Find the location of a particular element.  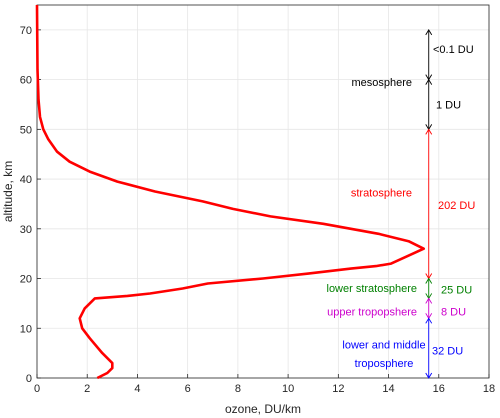

y-tick-label: 70 is located at coordinates (26, 31).